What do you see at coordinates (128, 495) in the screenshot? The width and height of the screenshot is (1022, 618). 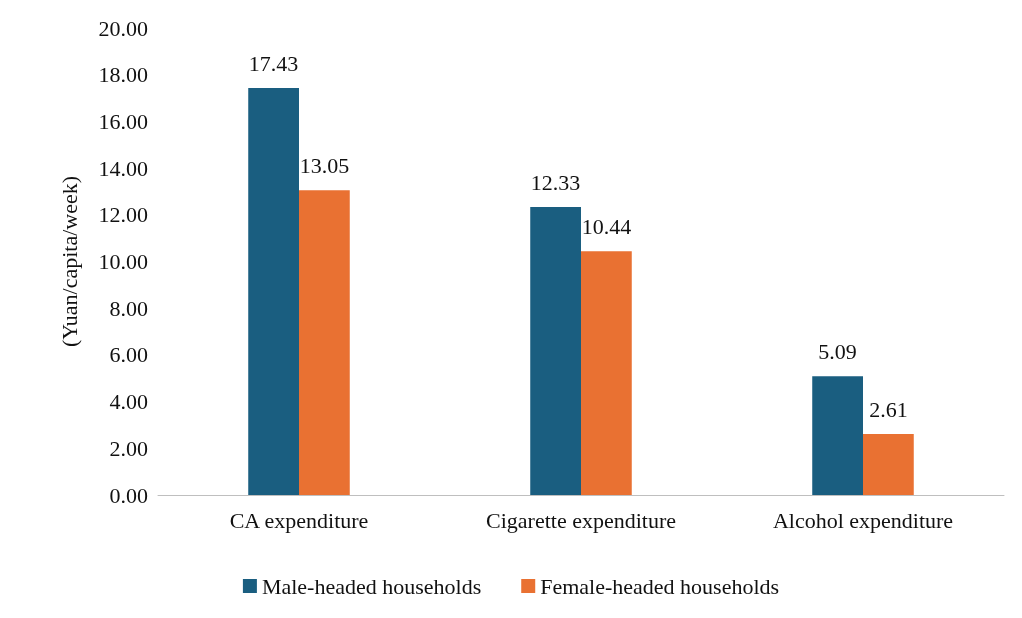 I see `y-tick-label: 0.00` at bounding box center [128, 495].